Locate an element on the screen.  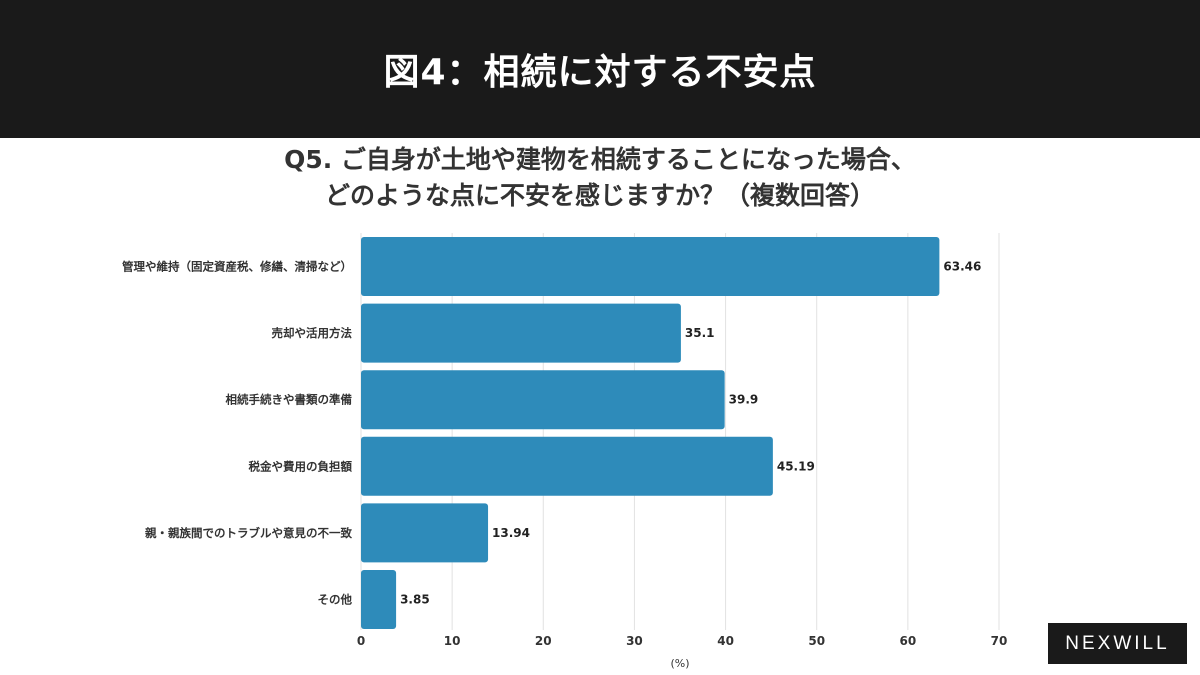
category-label: 親・親族間でのトラブルや意見の不一致 is located at coordinates (248, 533).